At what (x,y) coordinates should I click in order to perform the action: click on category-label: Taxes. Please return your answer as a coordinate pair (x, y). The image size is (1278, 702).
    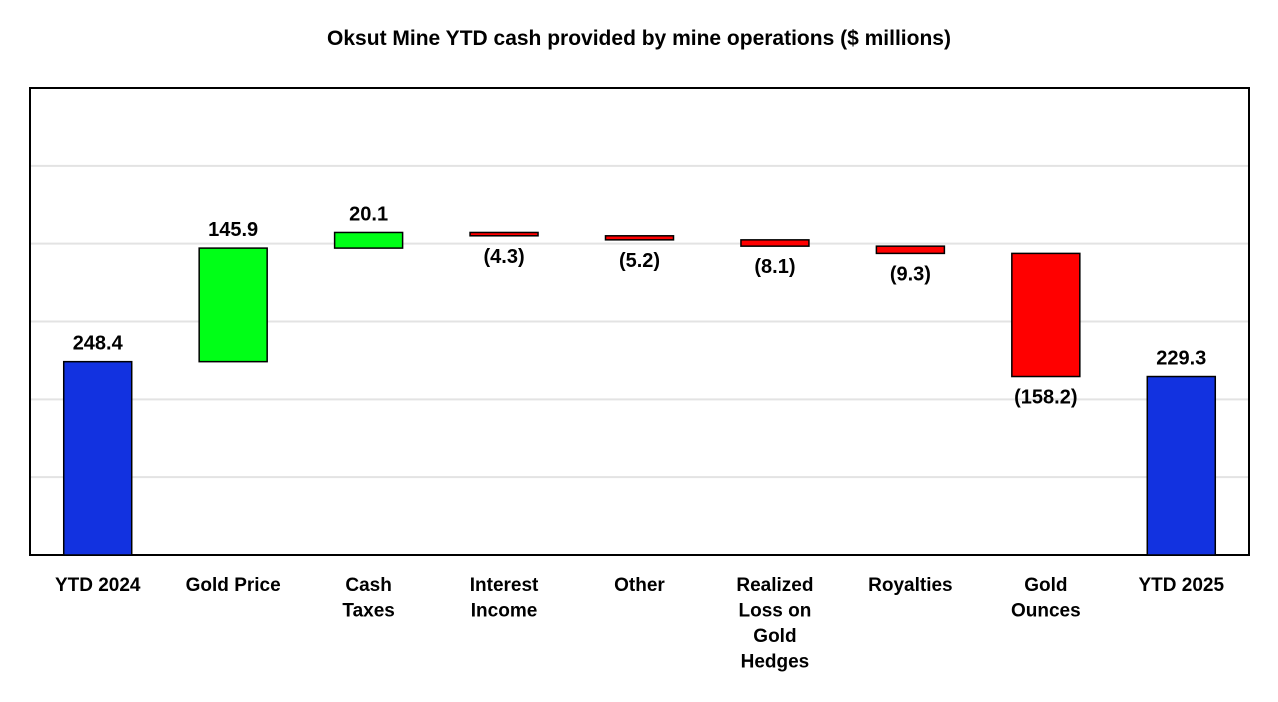
    Looking at the image, I should click on (368, 611).